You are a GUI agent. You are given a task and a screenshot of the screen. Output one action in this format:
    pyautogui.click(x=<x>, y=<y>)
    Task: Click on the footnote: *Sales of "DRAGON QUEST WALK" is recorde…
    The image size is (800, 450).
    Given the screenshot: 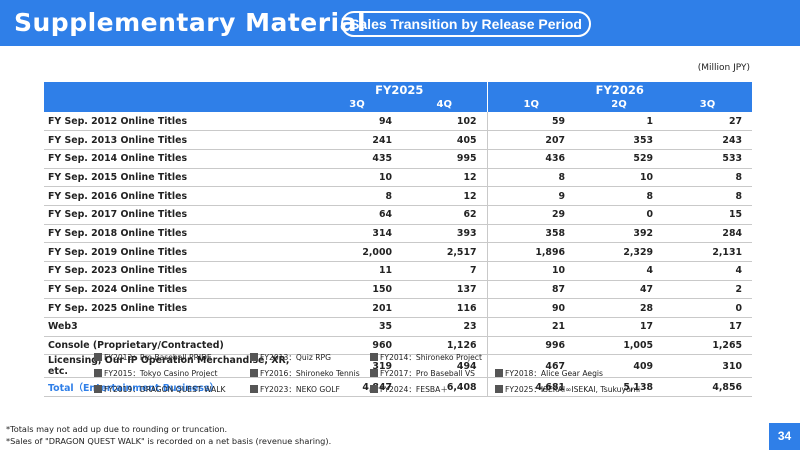 What is the action you would take?
    pyautogui.click(x=169, y=441)
    